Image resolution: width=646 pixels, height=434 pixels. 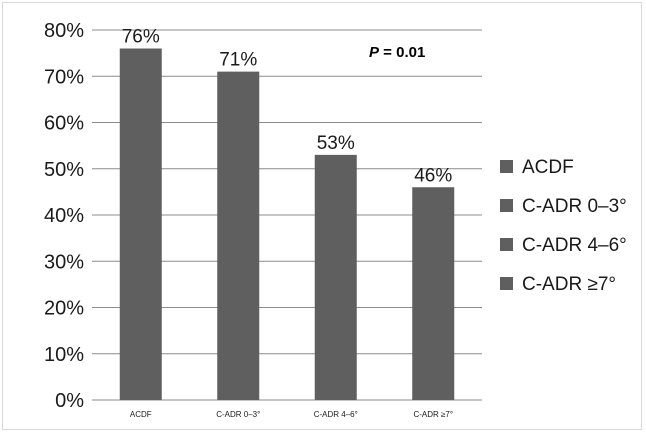 I want to click on data-label: 46%, so click(x=433, y=175).